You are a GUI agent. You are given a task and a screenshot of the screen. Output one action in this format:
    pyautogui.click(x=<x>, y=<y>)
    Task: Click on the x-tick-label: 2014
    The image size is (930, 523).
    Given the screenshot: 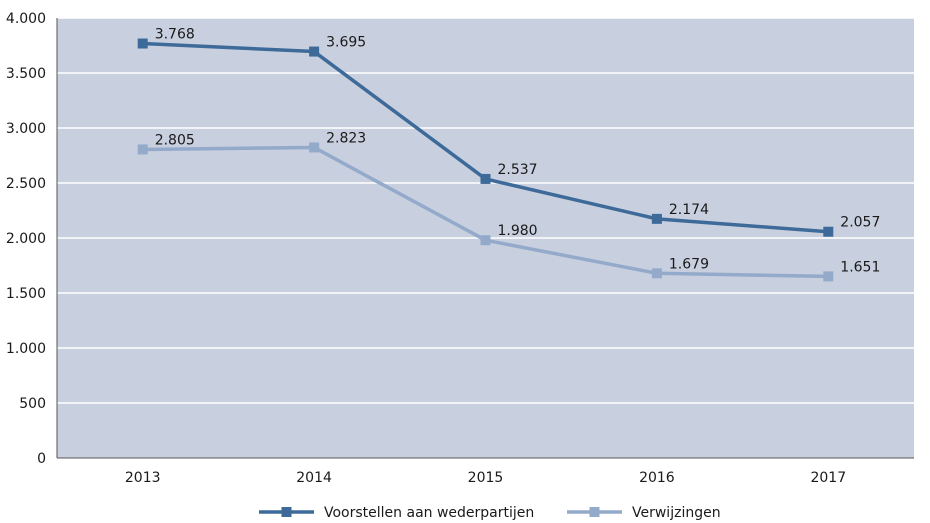 What is the action you would take?
    pyautogui.click(x=314, y=478)
    